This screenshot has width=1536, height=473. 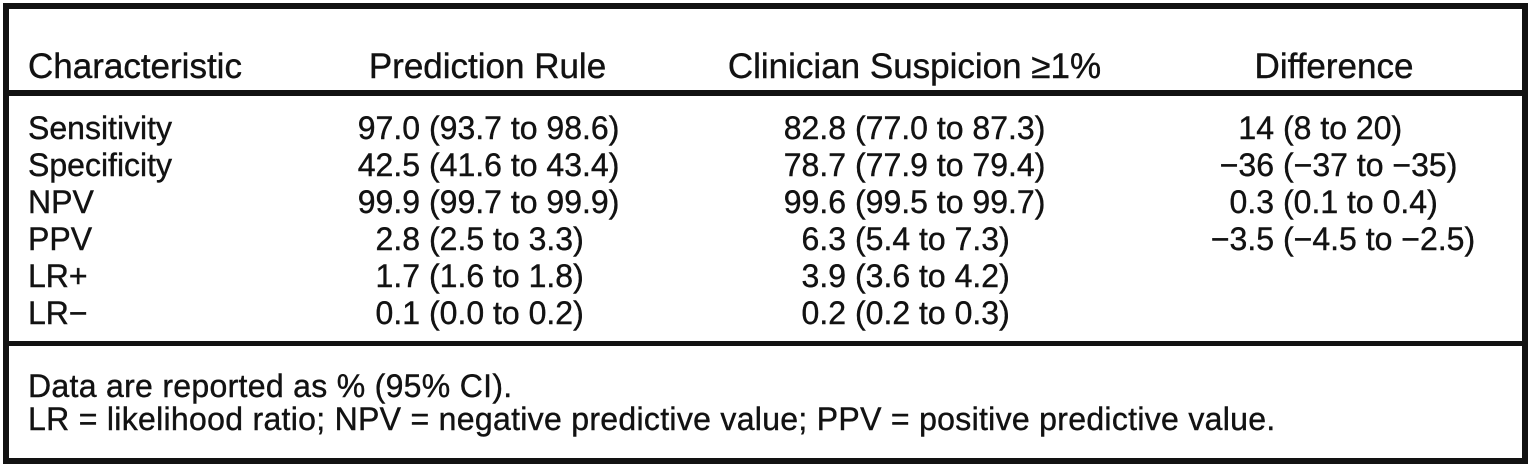 I want to click on cell-value: 2.8, so click(x=397, y=239).